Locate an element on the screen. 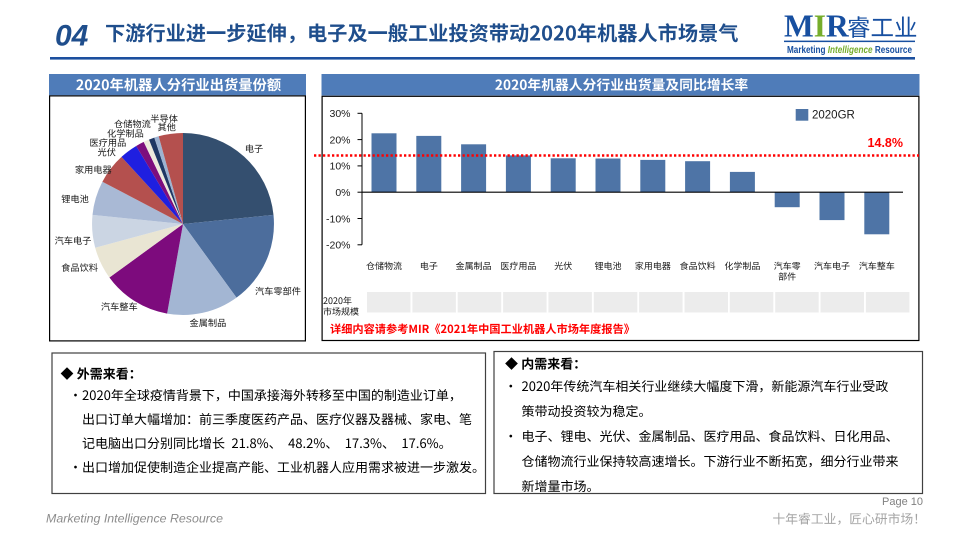 The height and width of the screenshot is (540, 960). svg-text: 2020GR is located at coordinates (833, 116).